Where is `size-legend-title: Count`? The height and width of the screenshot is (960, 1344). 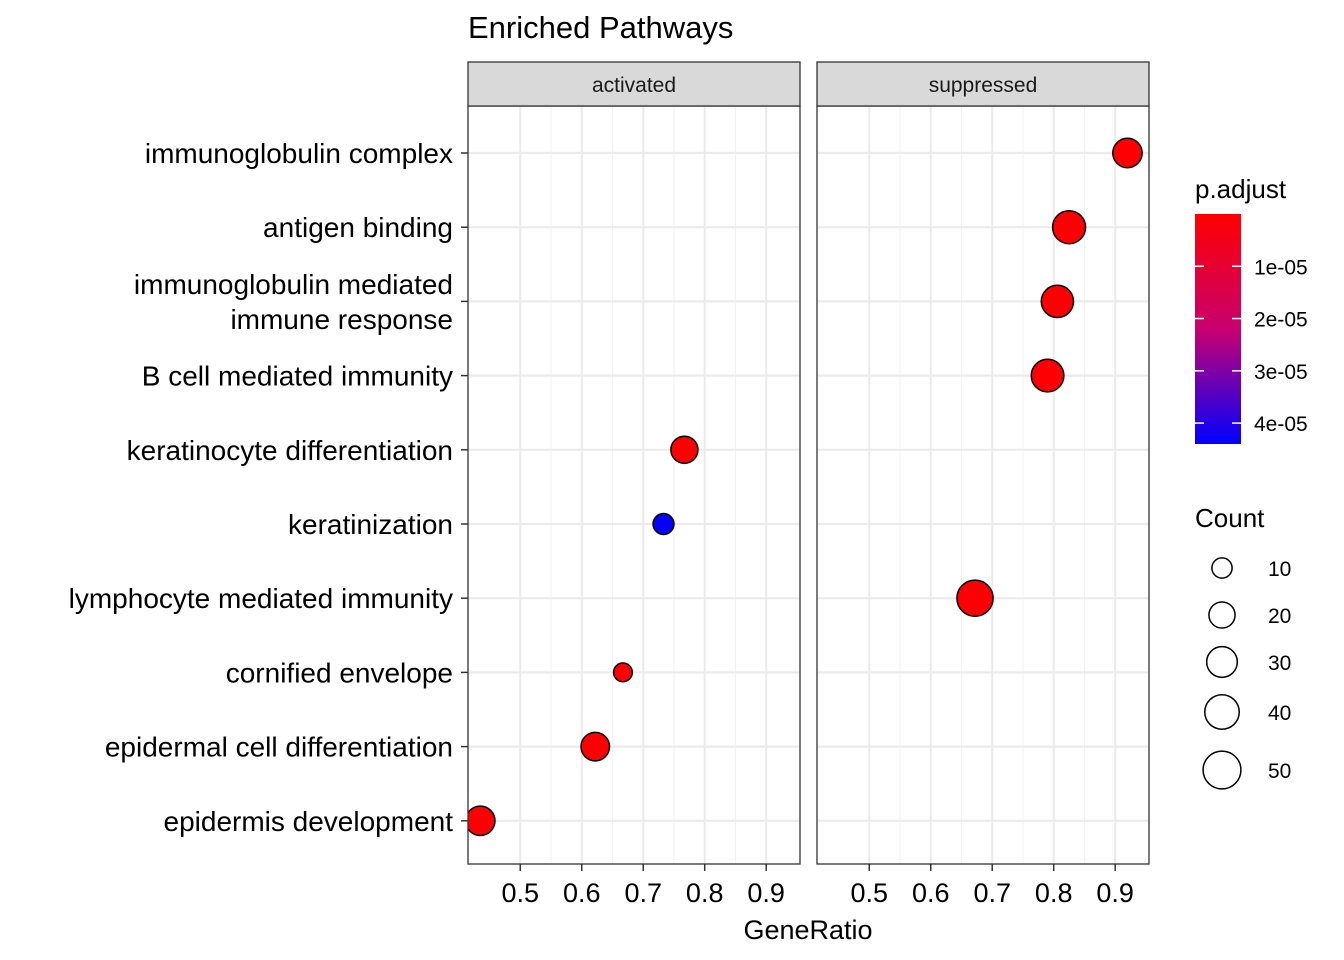
size-legend-title: Count is located at coordinates (1230, 518).